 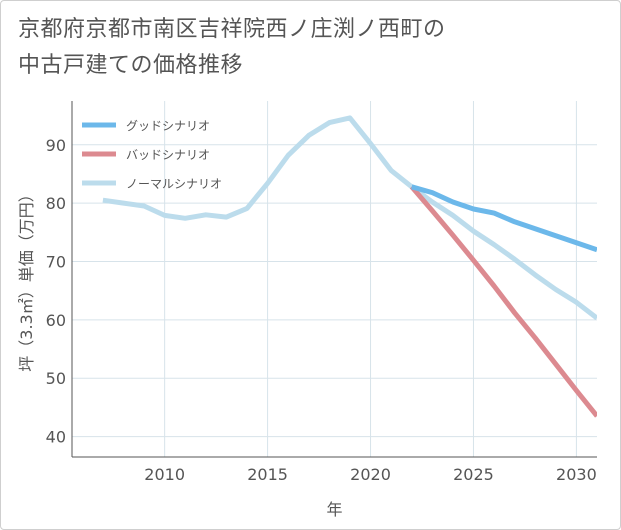 What do you see at coordinates (370, 474) in the screenshot?
I see `x-tick-label: 2020` at bounding box center [370, 474].